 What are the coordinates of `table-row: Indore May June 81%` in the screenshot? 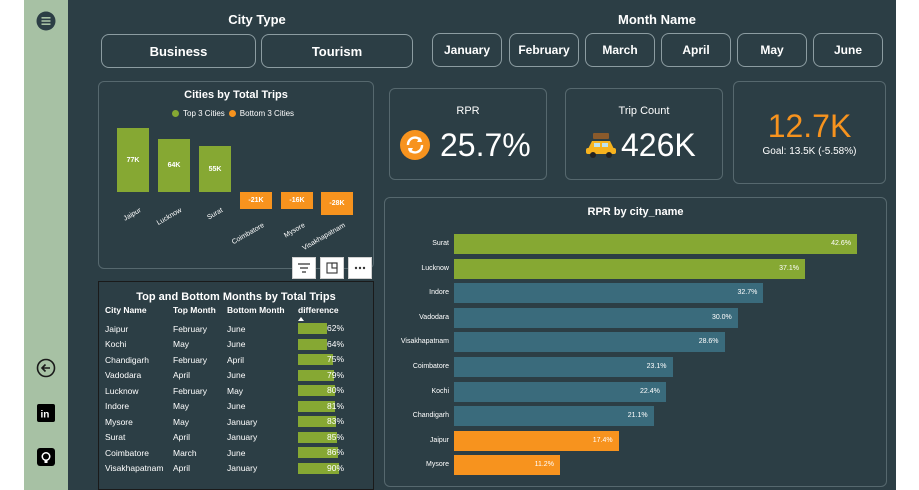 It's located at (224, 407).